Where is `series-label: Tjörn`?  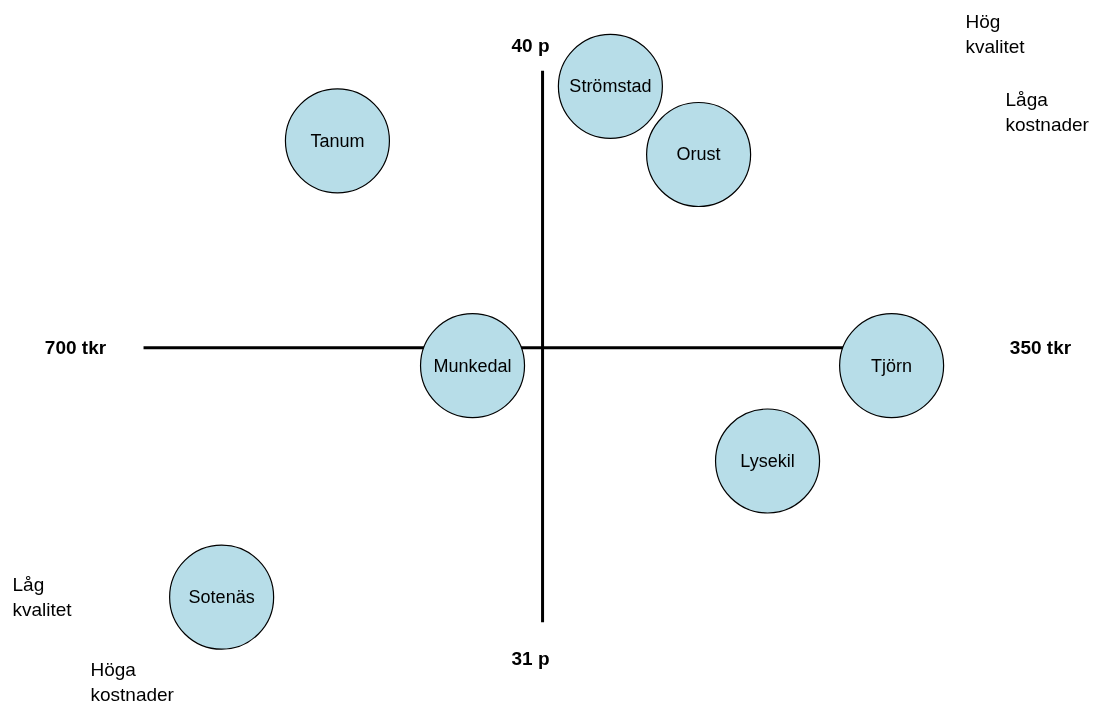
series-label: Tjörn is located at coordinates (892, 365).